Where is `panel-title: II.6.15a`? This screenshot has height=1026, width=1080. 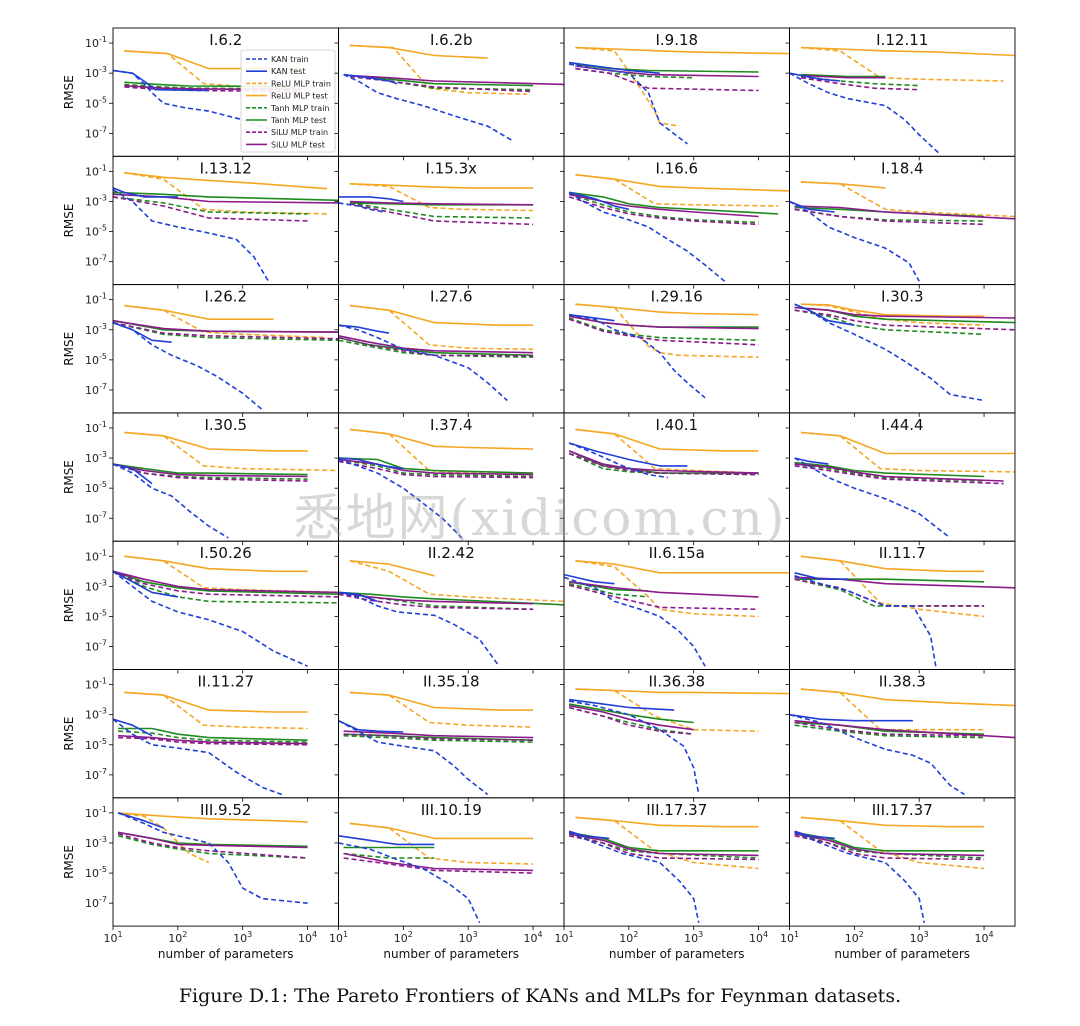
panel-title: II.6.15a is located at coordinates (677, 553).